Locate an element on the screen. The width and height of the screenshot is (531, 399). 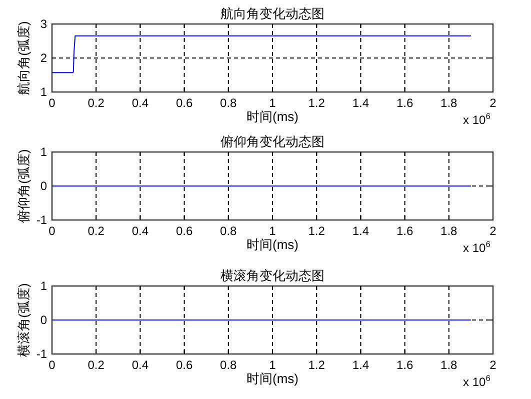
chart-title: 俯仰角变化动态图 is located at coordinates (272, 141).